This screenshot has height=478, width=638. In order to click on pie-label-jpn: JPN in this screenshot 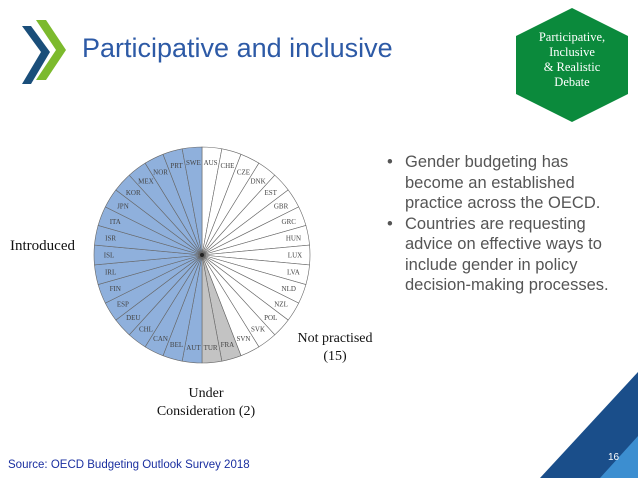, I will do `click(123, 207)`.